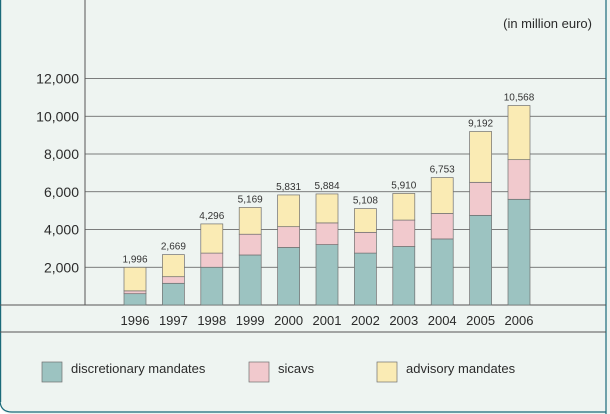 This screenshot has height=414, width=610. I want to click on data-label-1996: 1,996, so click(134, 259).